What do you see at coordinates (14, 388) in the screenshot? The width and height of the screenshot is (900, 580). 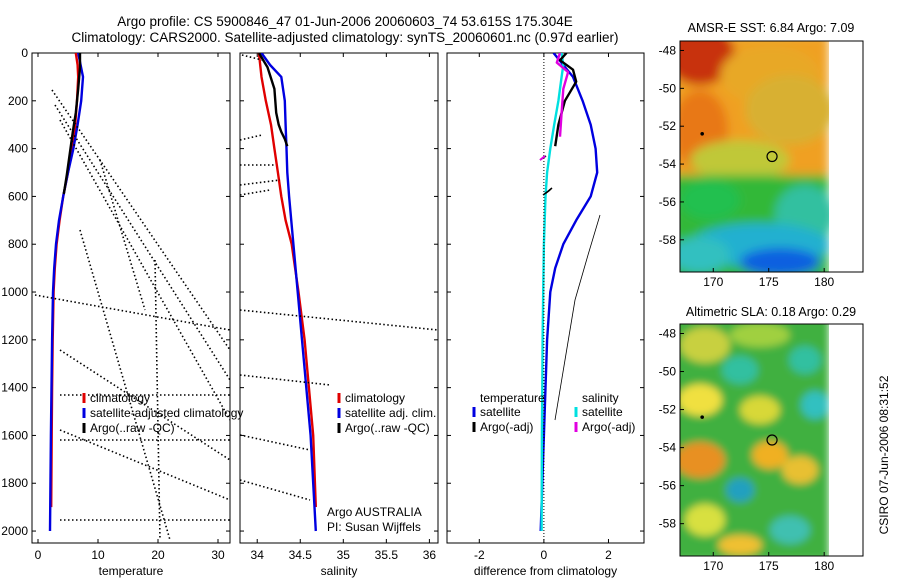 I see `temp-ytick-label: 1400` at bounding box center [14, 388].